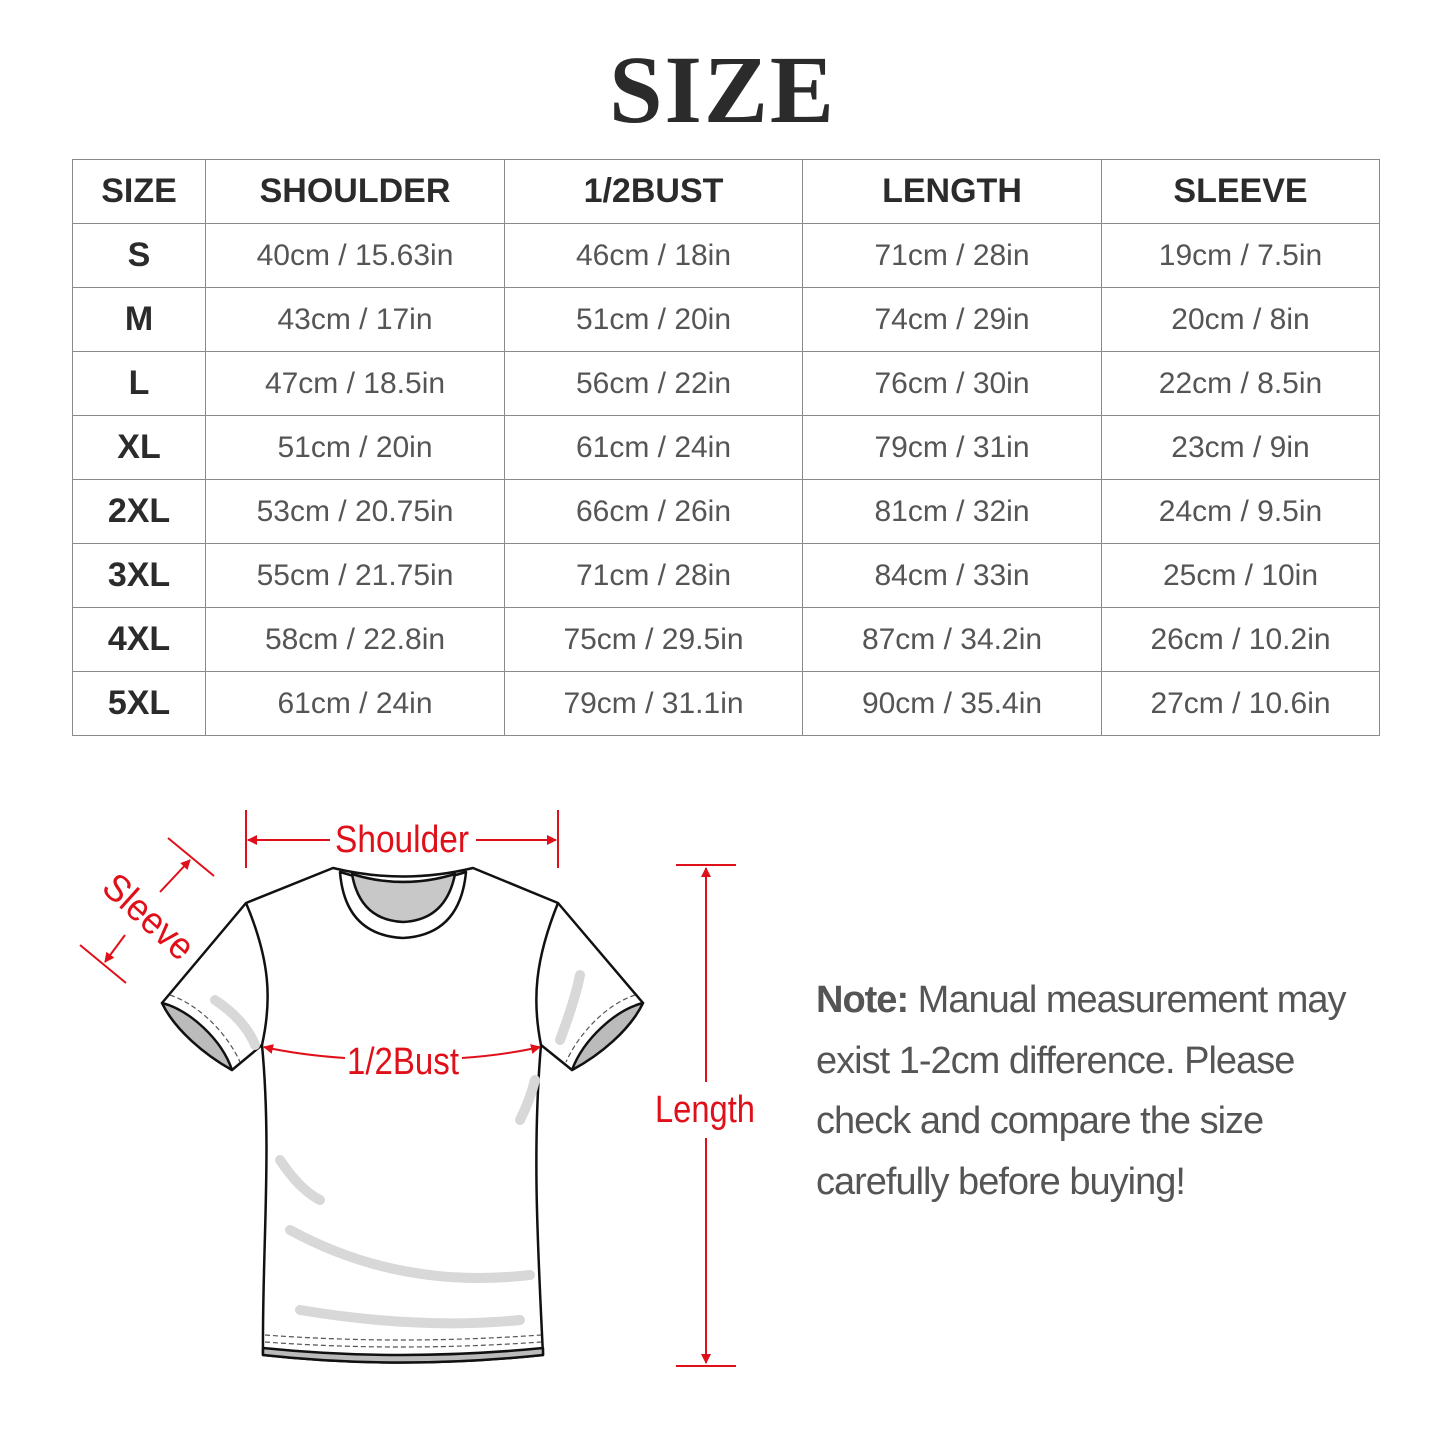 The height and width of the screenshot is (1445, 1445). What do you see at coordinates (952, 191) in the screenshot?
I see `column-header-length: LENGTH` at bounding box center [952, 191].